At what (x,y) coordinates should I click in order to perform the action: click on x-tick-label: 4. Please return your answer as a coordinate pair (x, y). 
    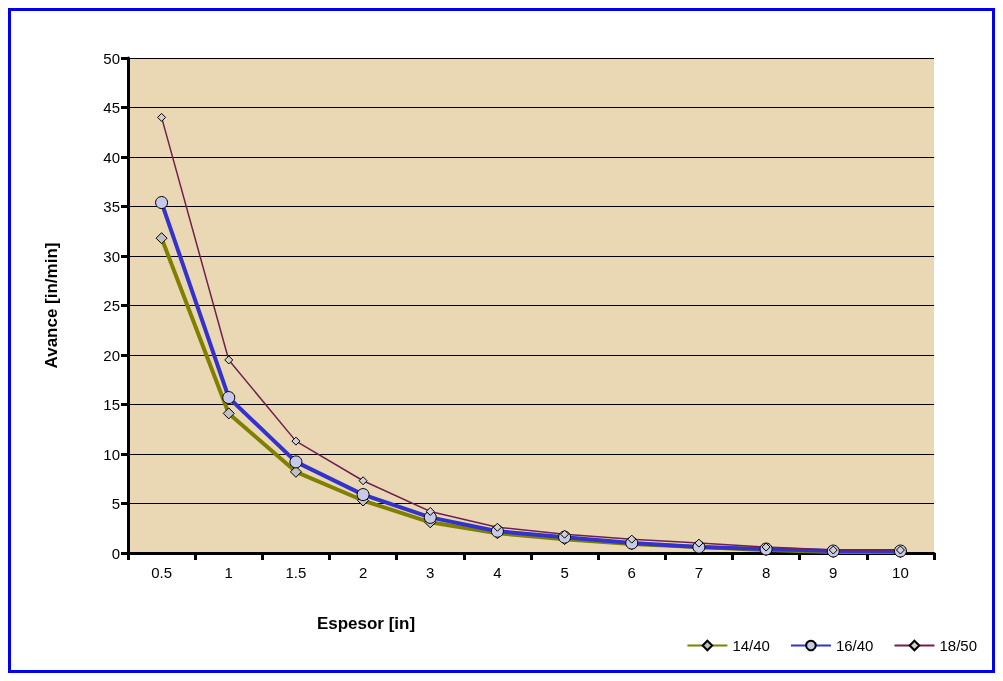
    Looking at the image, I should click on (497, 572).